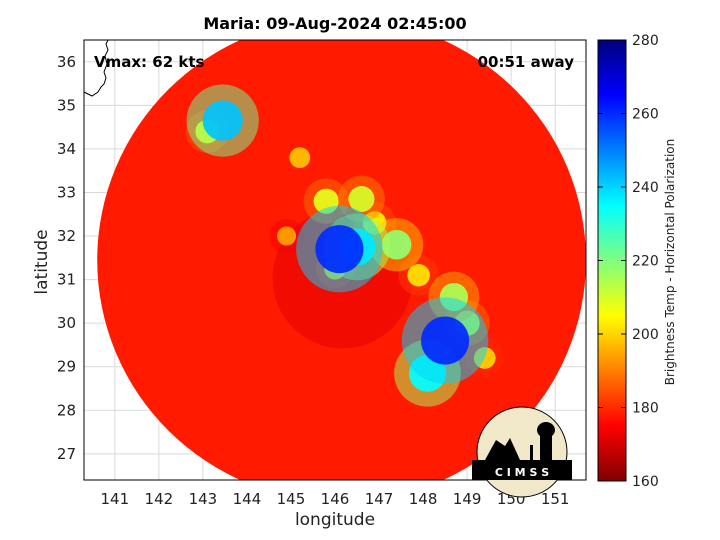  What do you see at coordinates (247, 499) in the screenshot?
I see `x-tick-label: 144` at bounding box center [247, 499].